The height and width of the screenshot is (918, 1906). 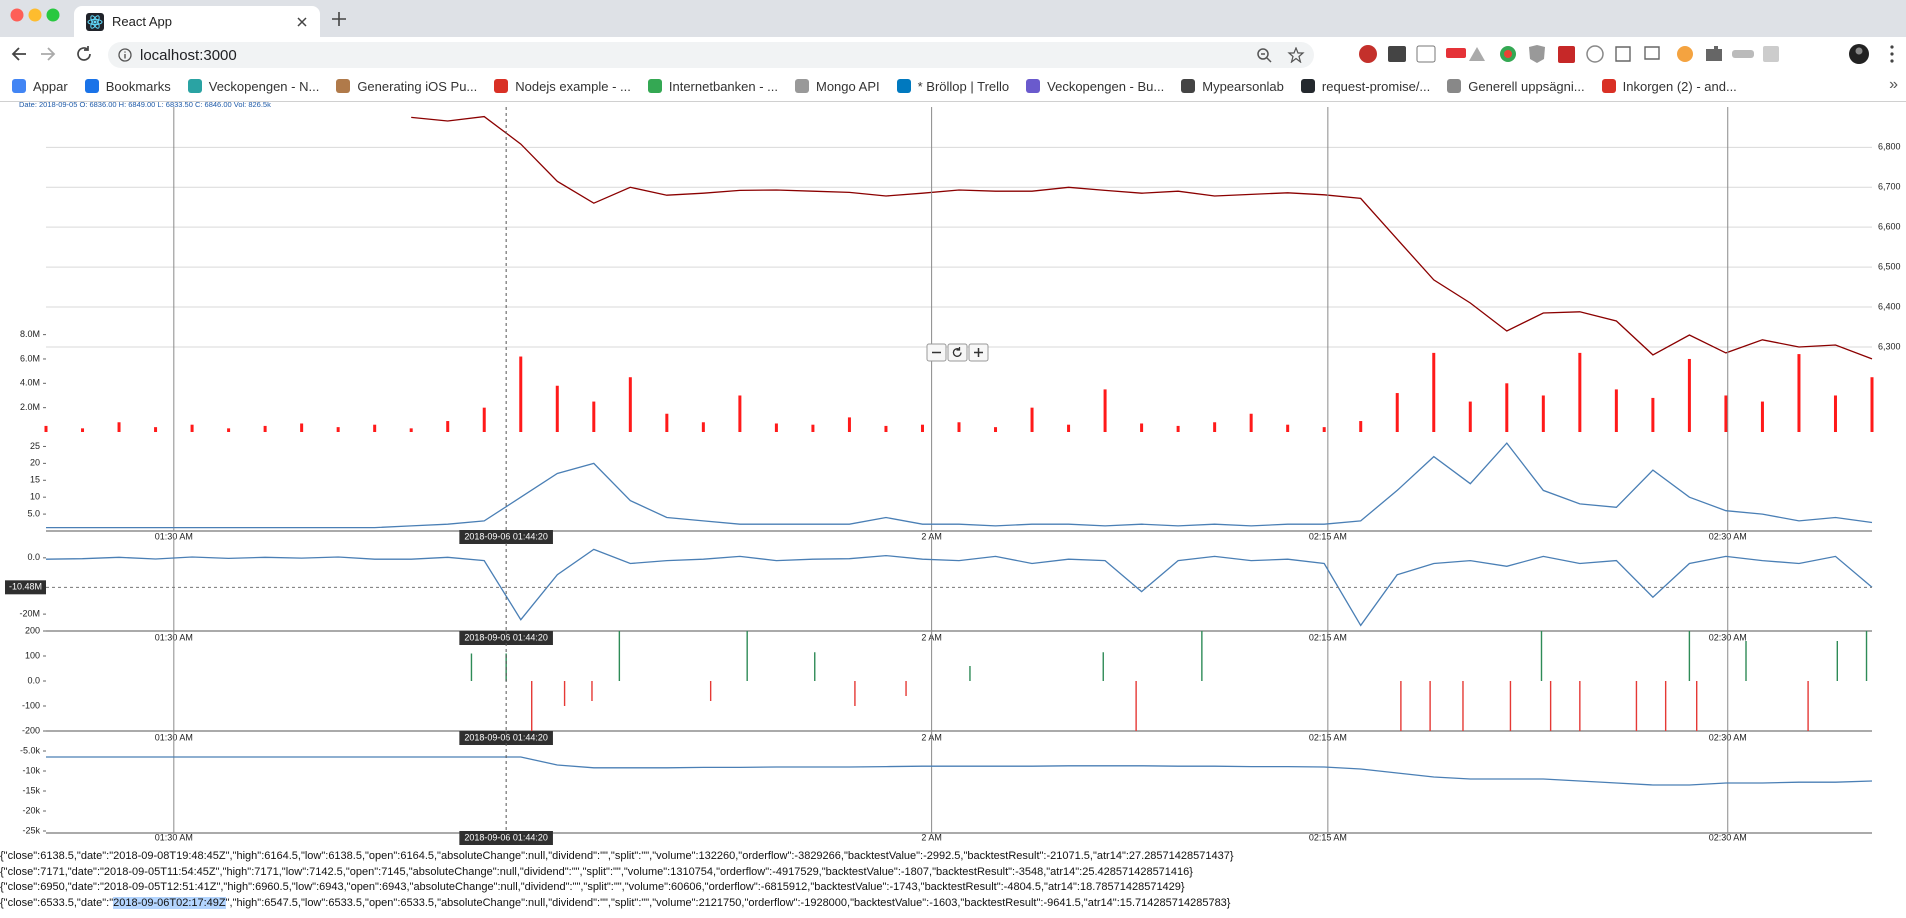 What do you see at coordinates (84, 53) in the screenshot?
I see `reload-button` at bounding box center [84, 53].